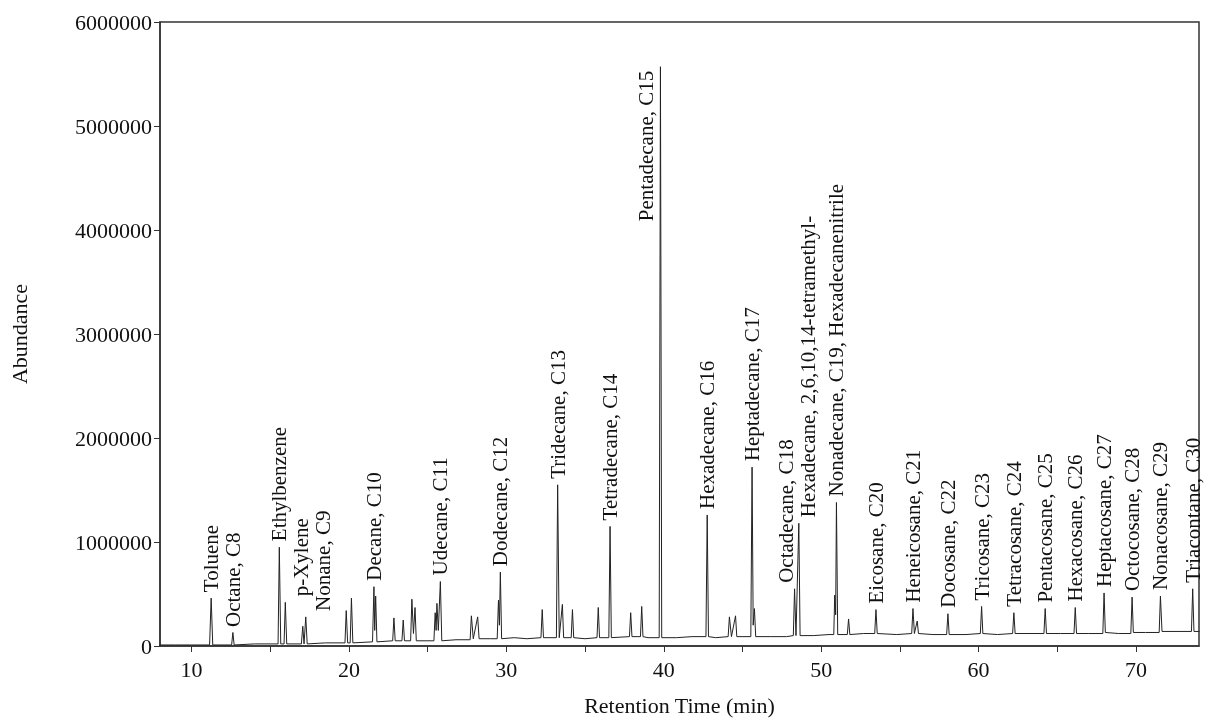 This screenshot has width=1211, height=727. What do you see at coordinates (978, 669) in the screenshot?
I see `x-tick-label: 60` at bounding box center [978, 669].